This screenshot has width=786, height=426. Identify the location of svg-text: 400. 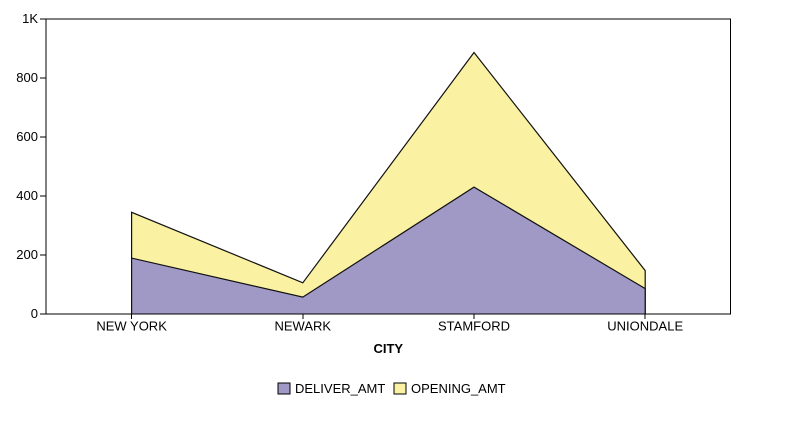
(27, 195).